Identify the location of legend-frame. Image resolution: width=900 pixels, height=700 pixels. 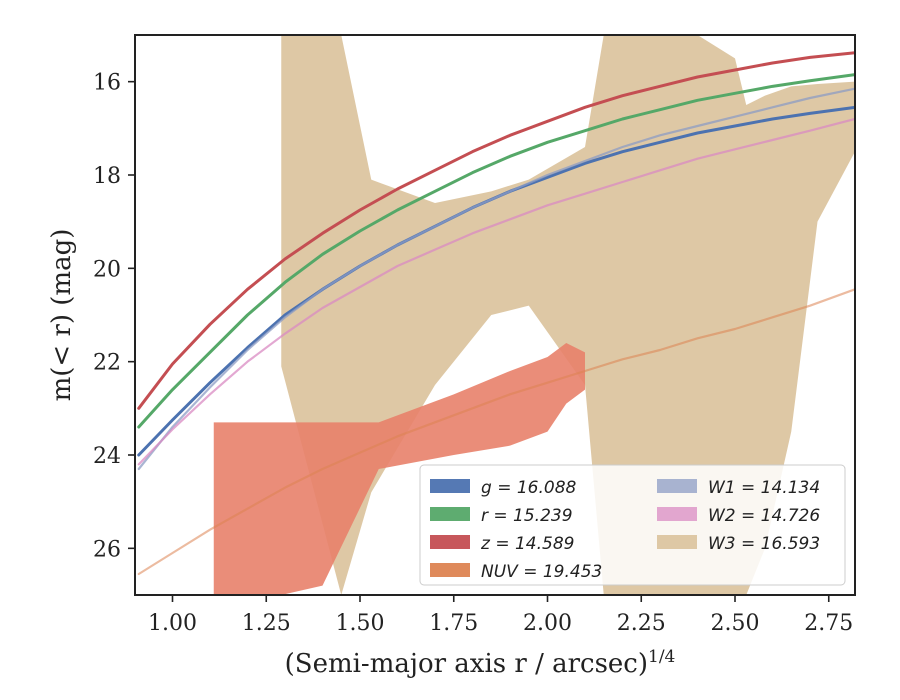
(632, 525).